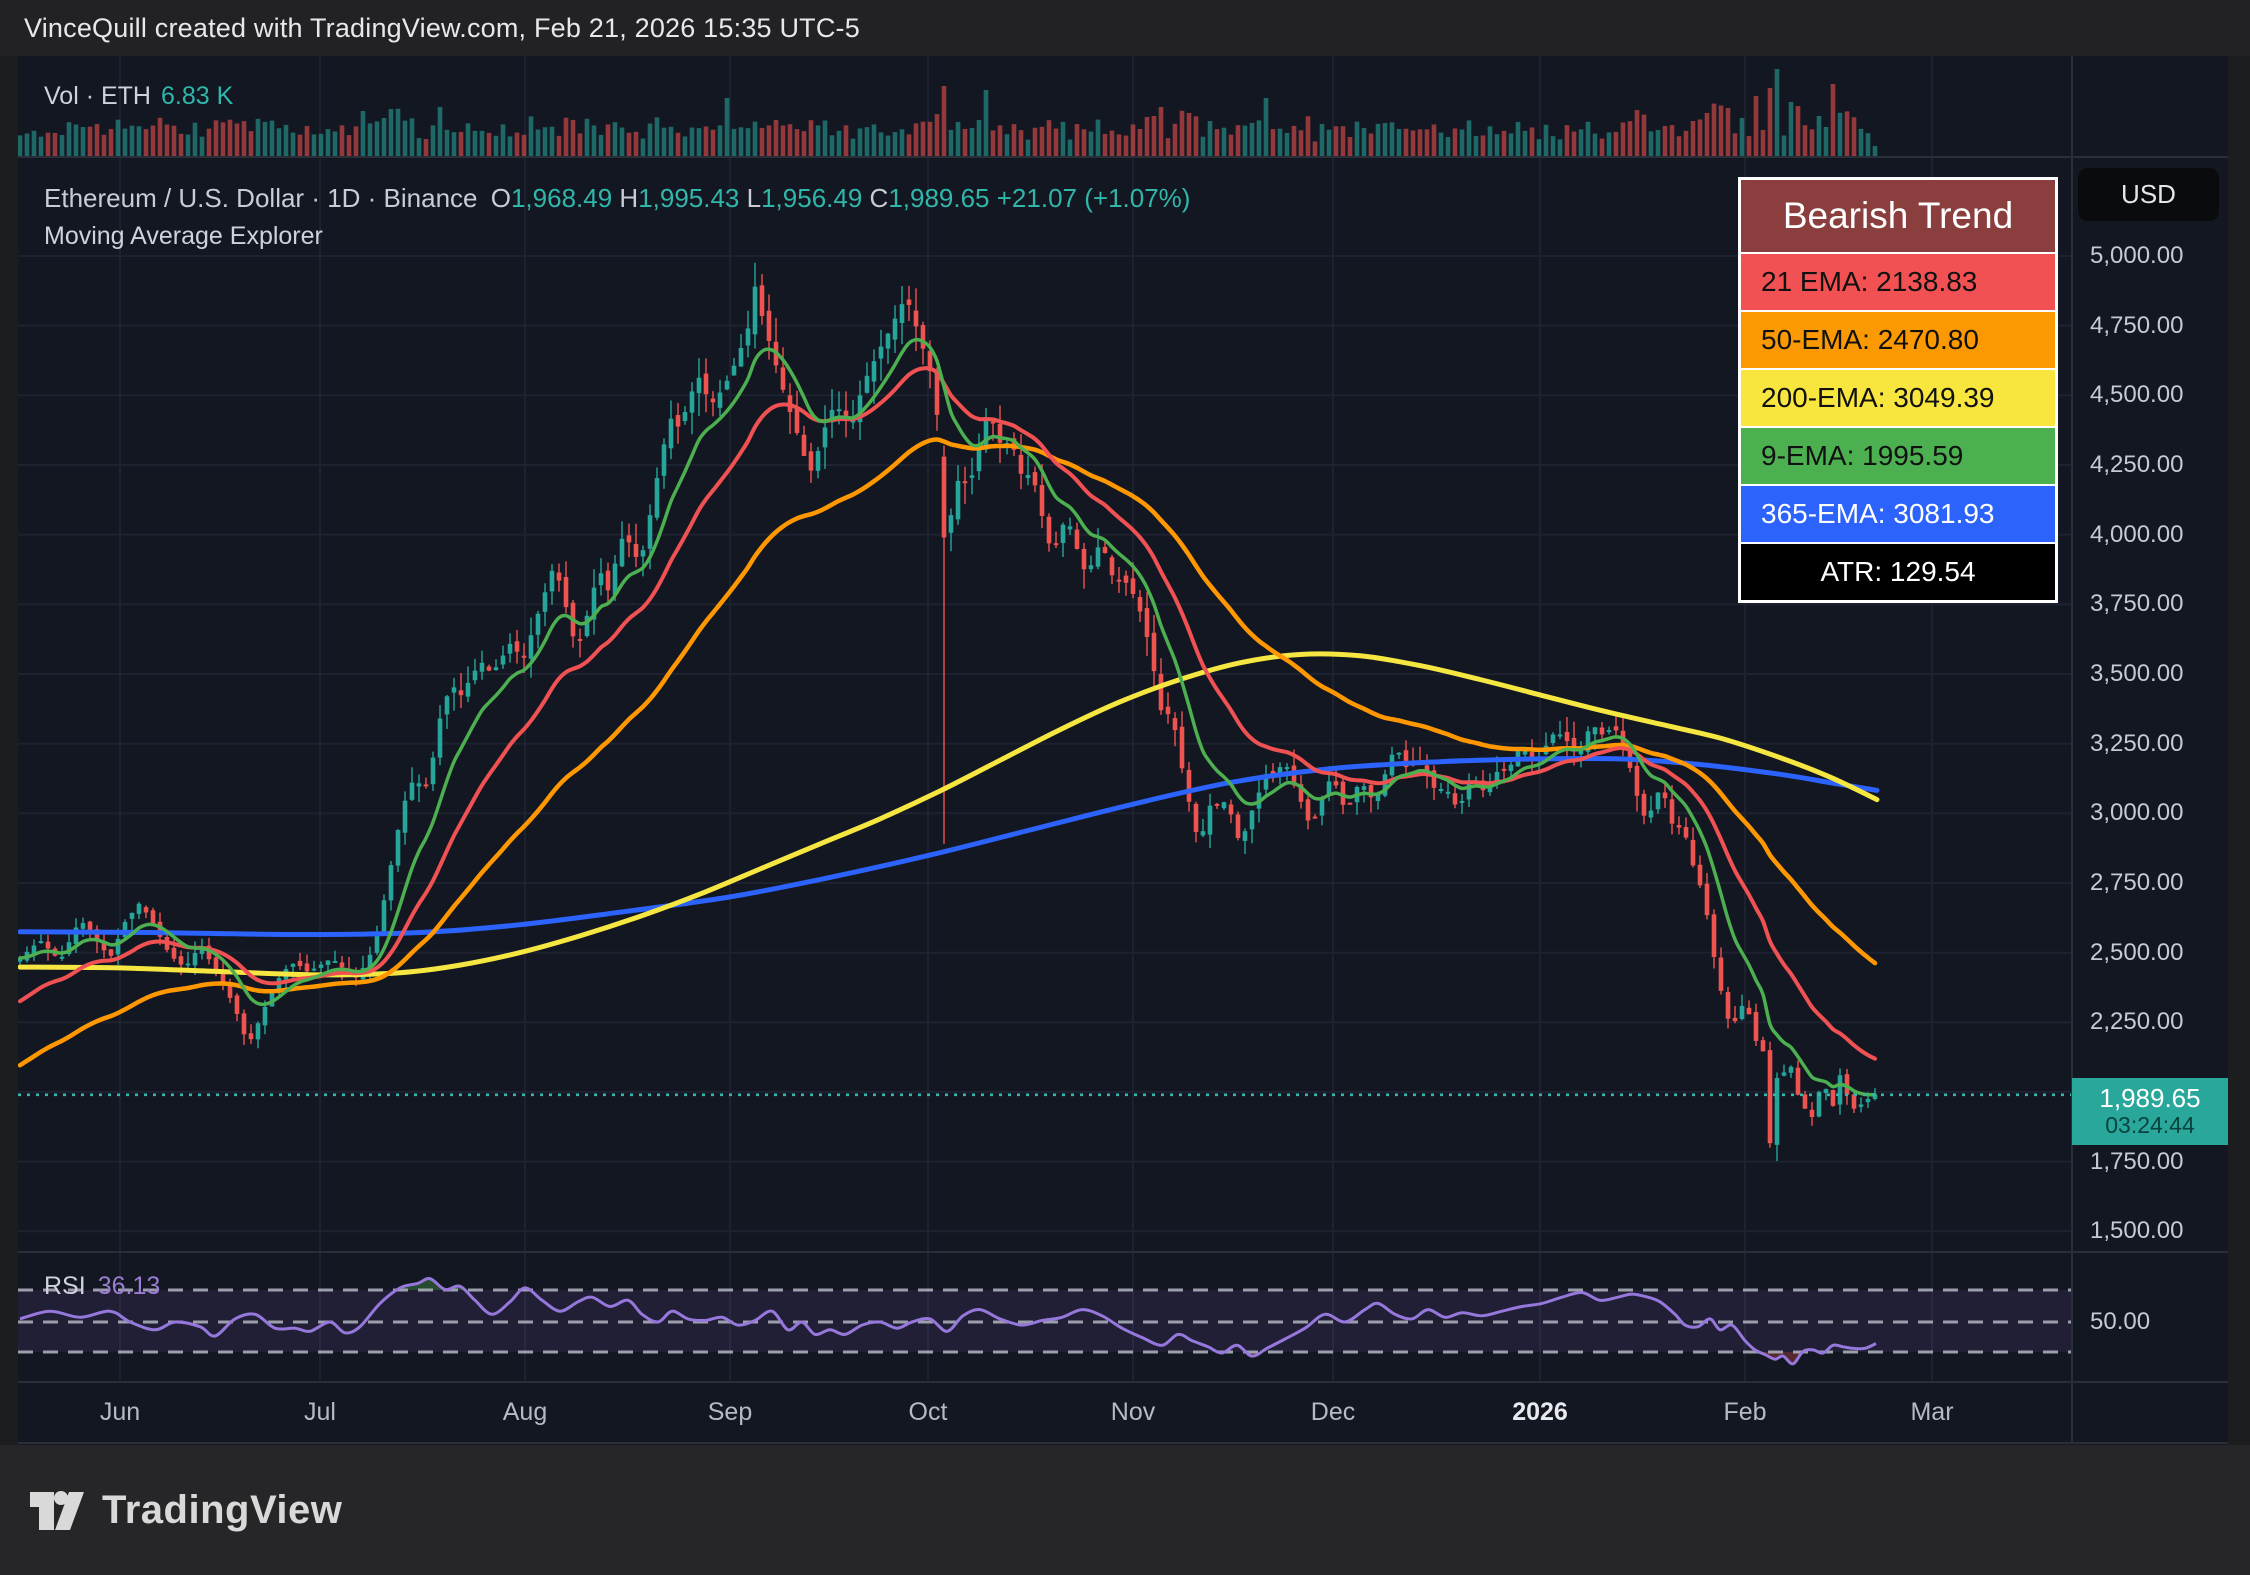  Describe the element at coordinates (525, 1412) in the screenshot. I see `time-tick-label: Aug` at that location.